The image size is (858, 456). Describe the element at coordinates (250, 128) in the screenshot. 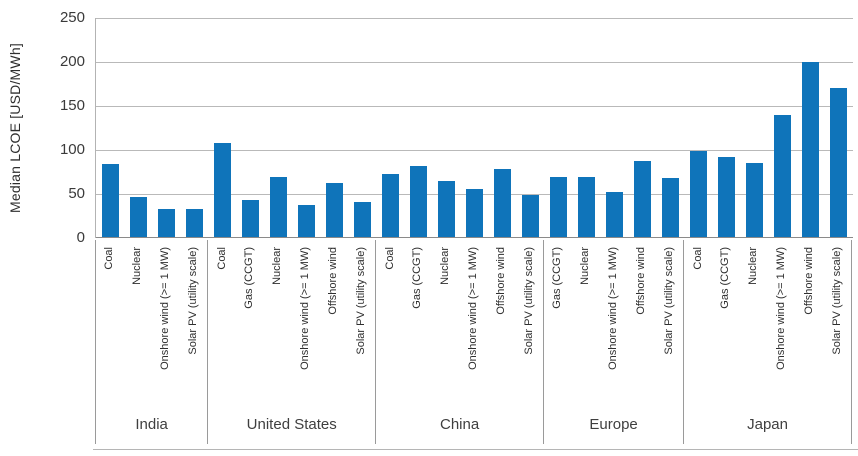

I see `bar-slot-united-states-gas-ccgt` at that location.